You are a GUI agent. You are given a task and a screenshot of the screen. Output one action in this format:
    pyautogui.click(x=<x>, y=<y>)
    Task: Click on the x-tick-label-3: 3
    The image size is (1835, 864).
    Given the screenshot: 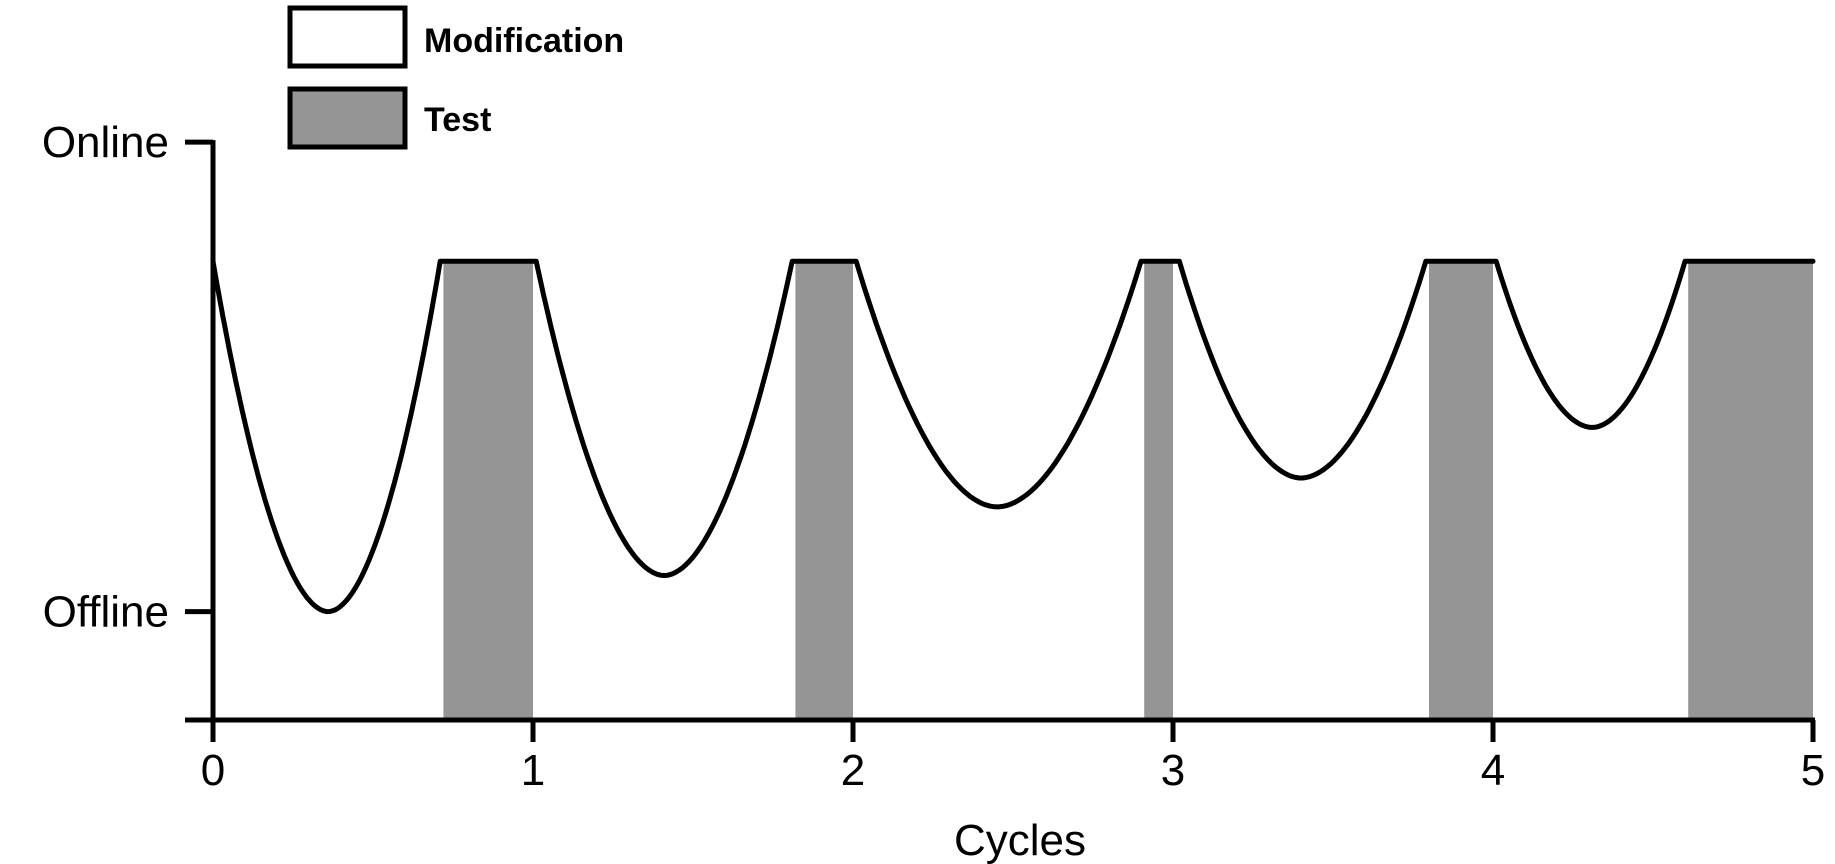 What is the action you would take?
    pyautogui.click(x=1173, y=770)
    